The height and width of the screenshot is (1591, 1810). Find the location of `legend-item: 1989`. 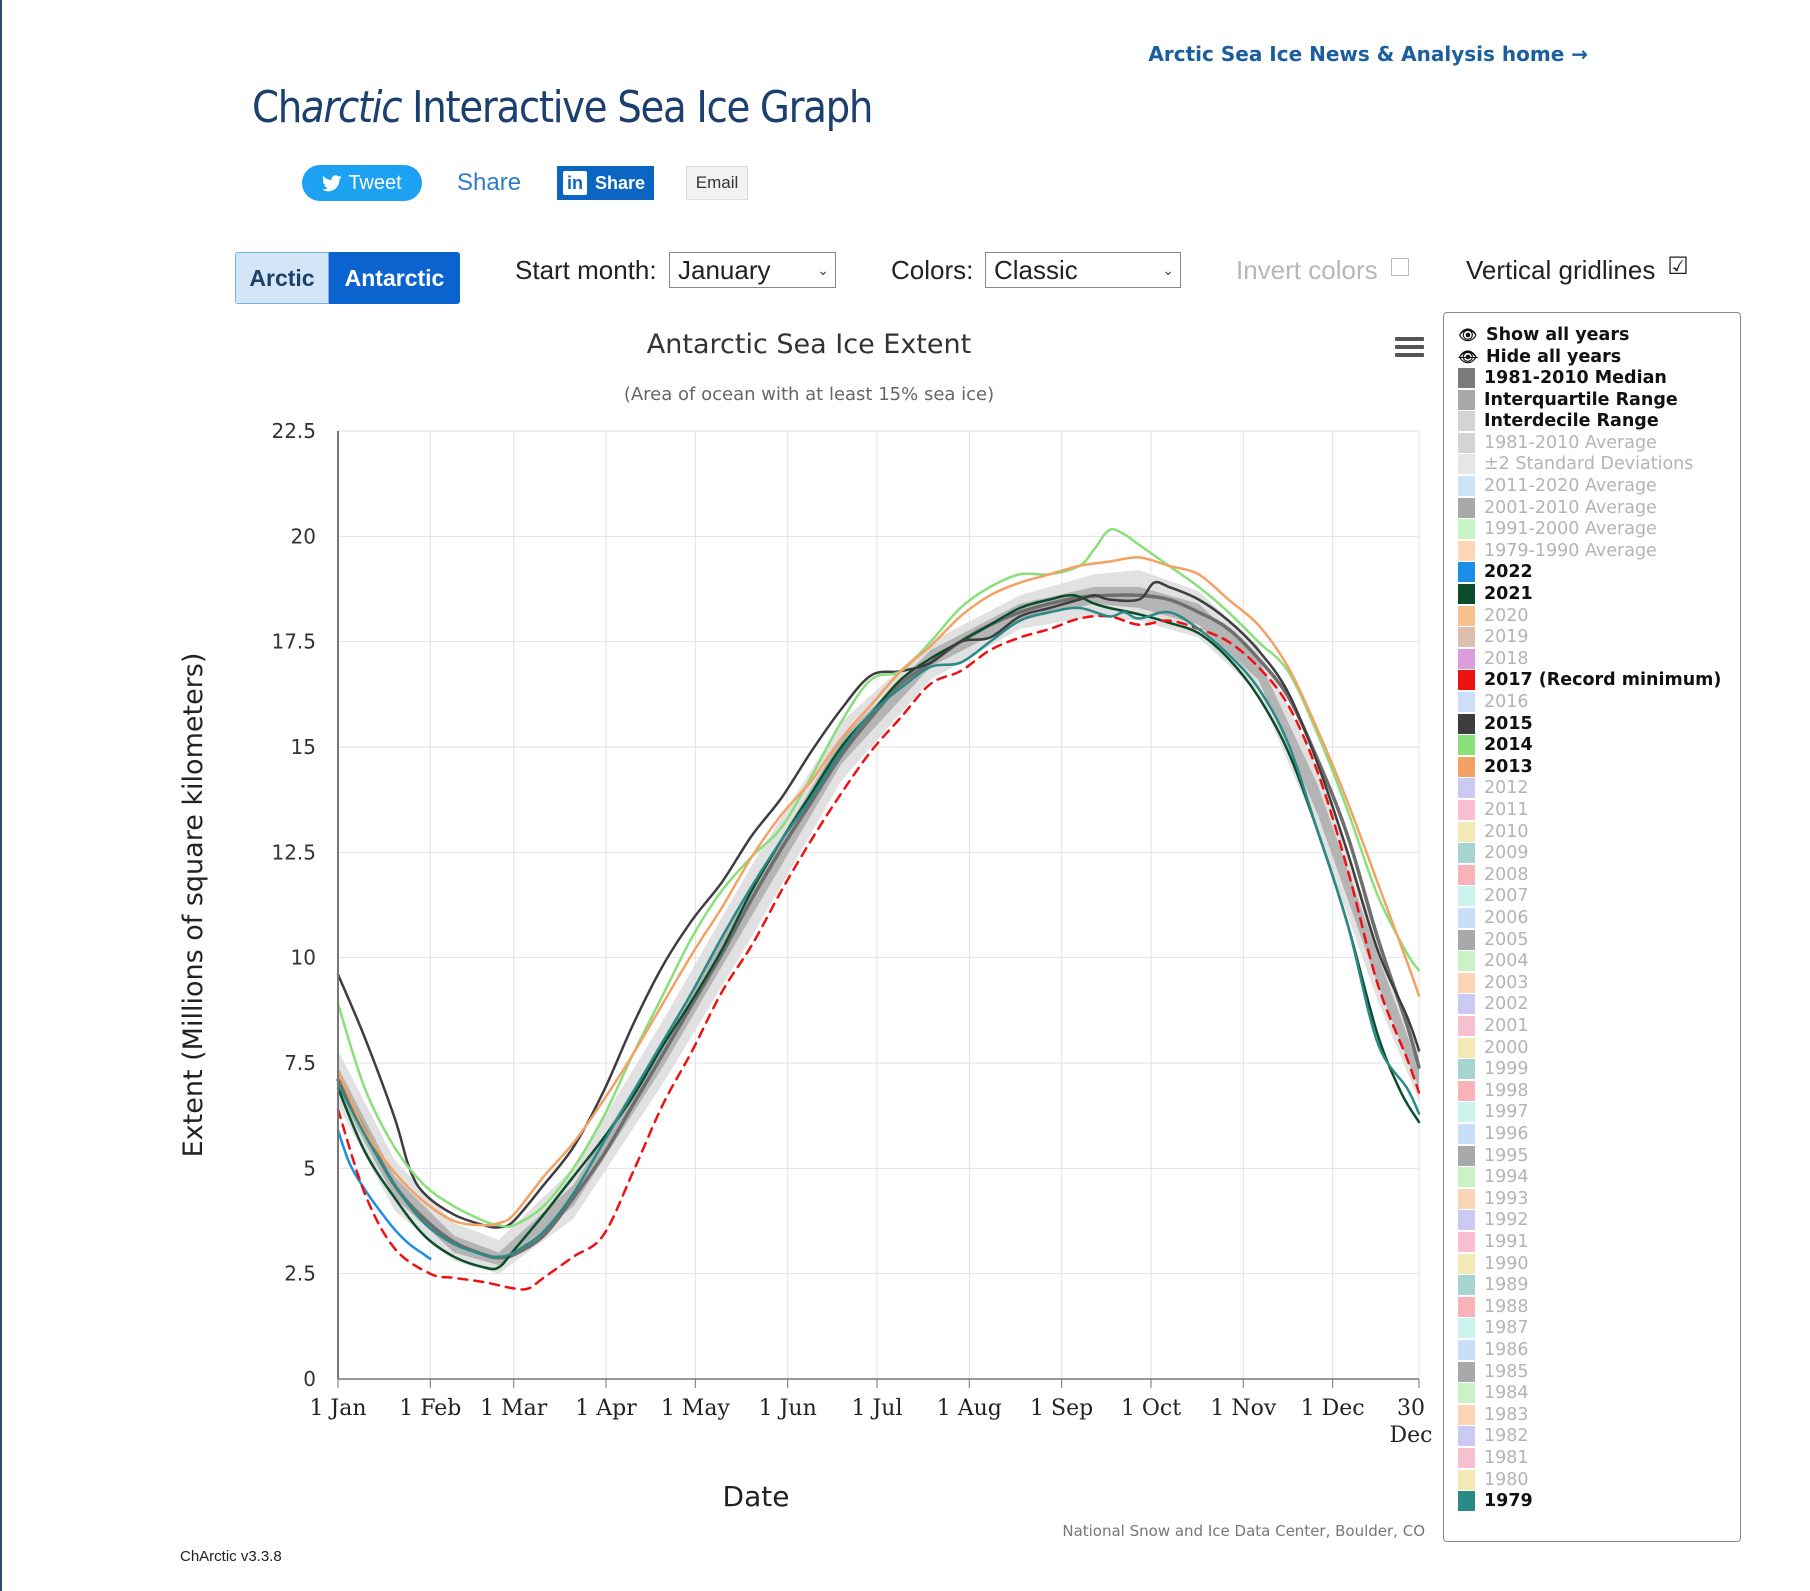

legend-item: 1989 is located at coordinates (1493, 1285).